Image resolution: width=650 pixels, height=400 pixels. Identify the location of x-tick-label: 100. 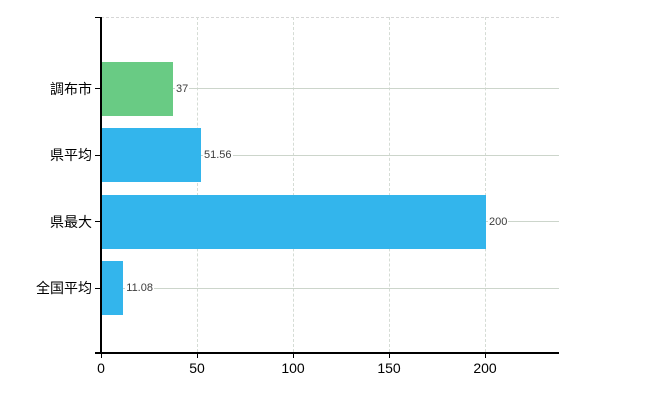
(293, 368).